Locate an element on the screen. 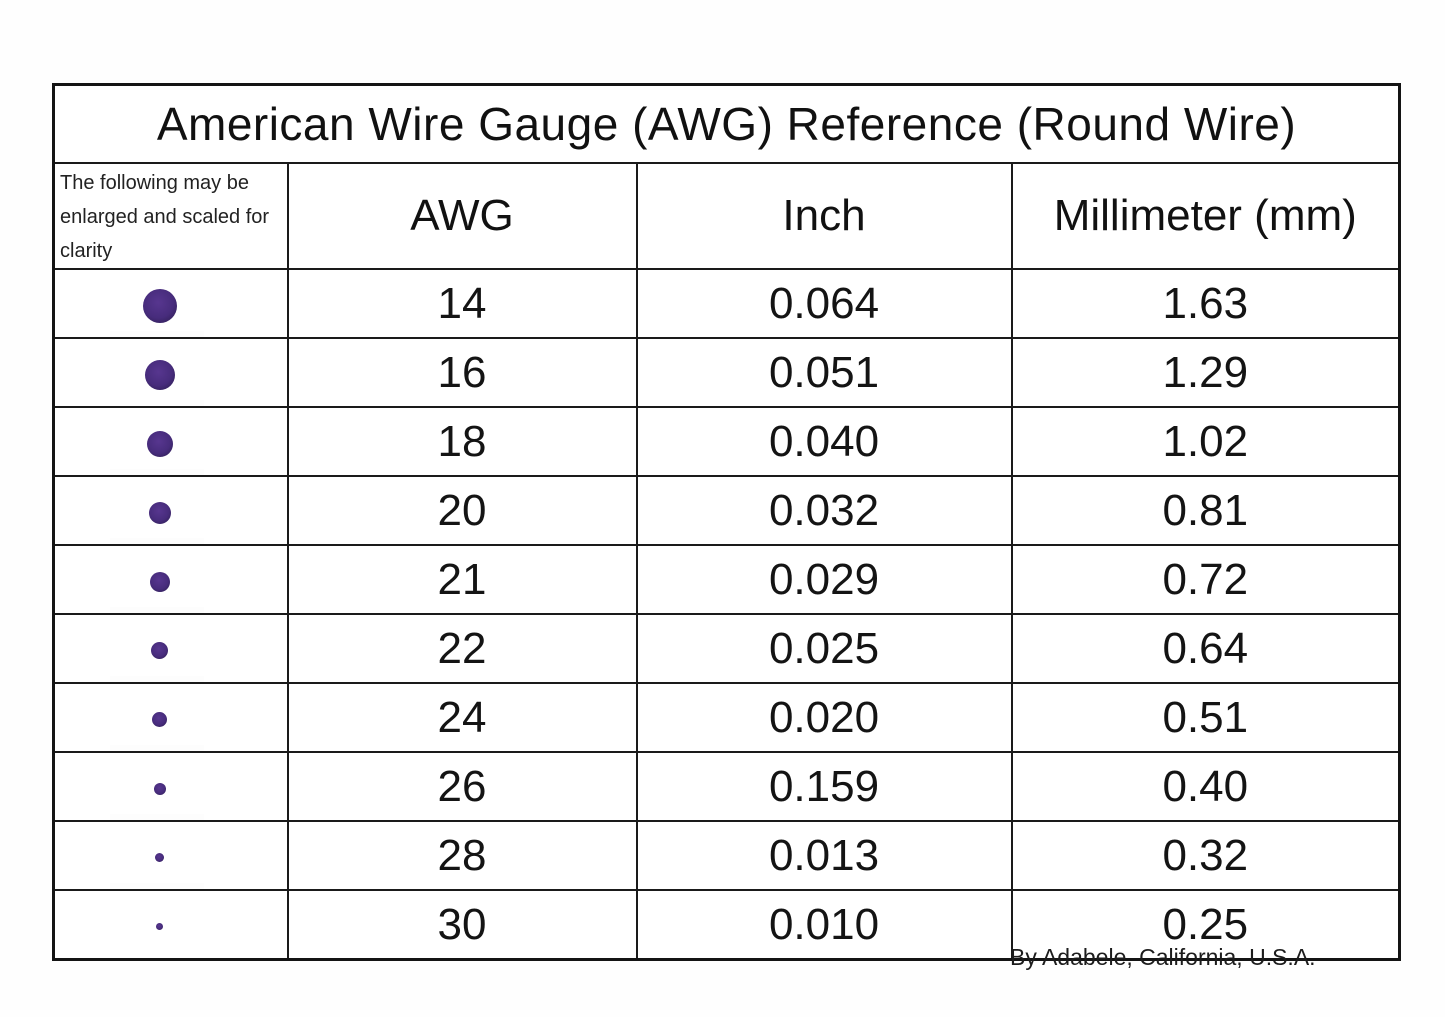  inch-value: 0.159 is located at coordinates (824, 786).